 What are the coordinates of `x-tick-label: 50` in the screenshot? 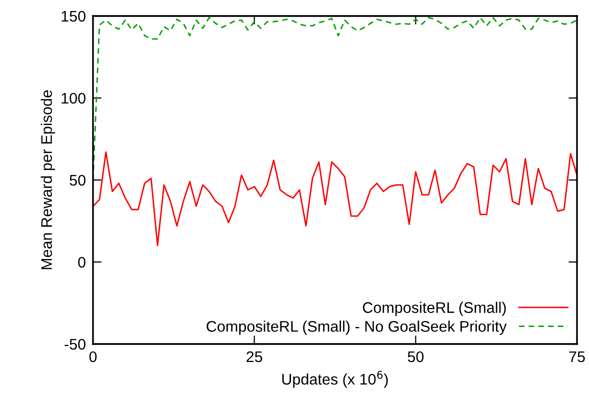 It's located at (416, 356).